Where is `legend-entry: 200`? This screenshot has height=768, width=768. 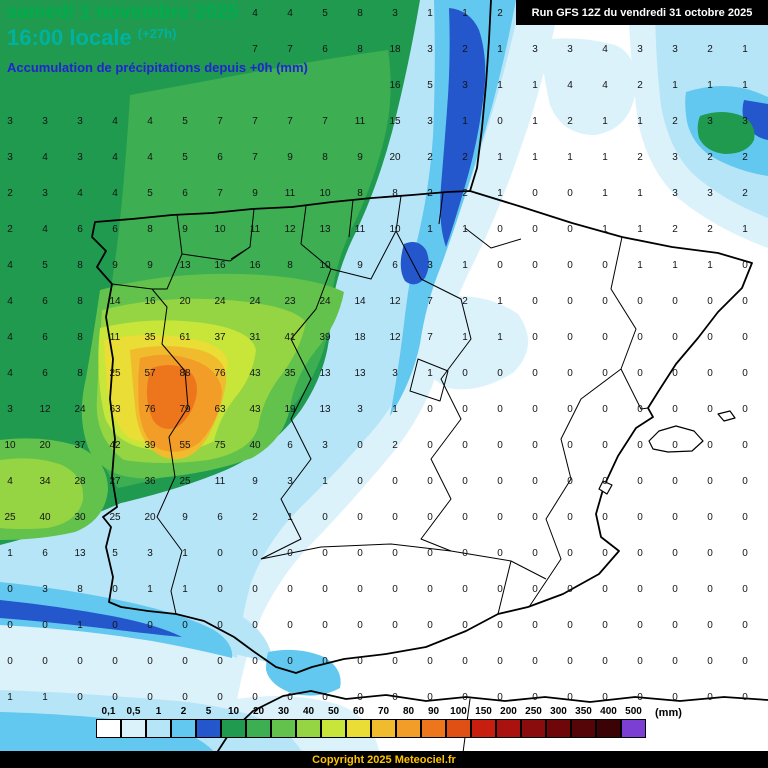 legend-entry: 200 is located at coordinates (508, 722).